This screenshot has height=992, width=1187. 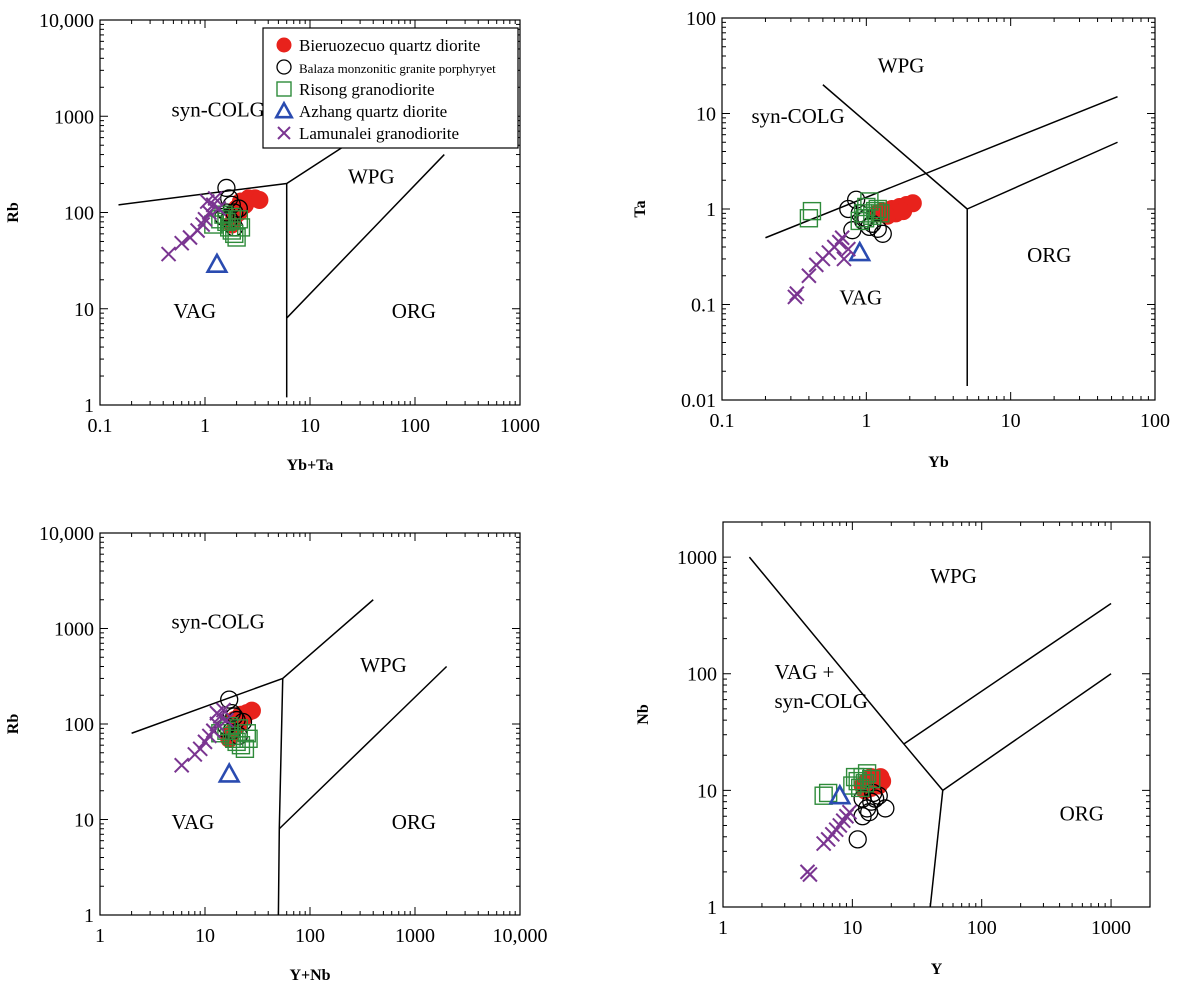 What do you see at coordinates (938, 462) in the screenshot?
I see `x-axis-title: Yb` at bounding box center [938, 462].